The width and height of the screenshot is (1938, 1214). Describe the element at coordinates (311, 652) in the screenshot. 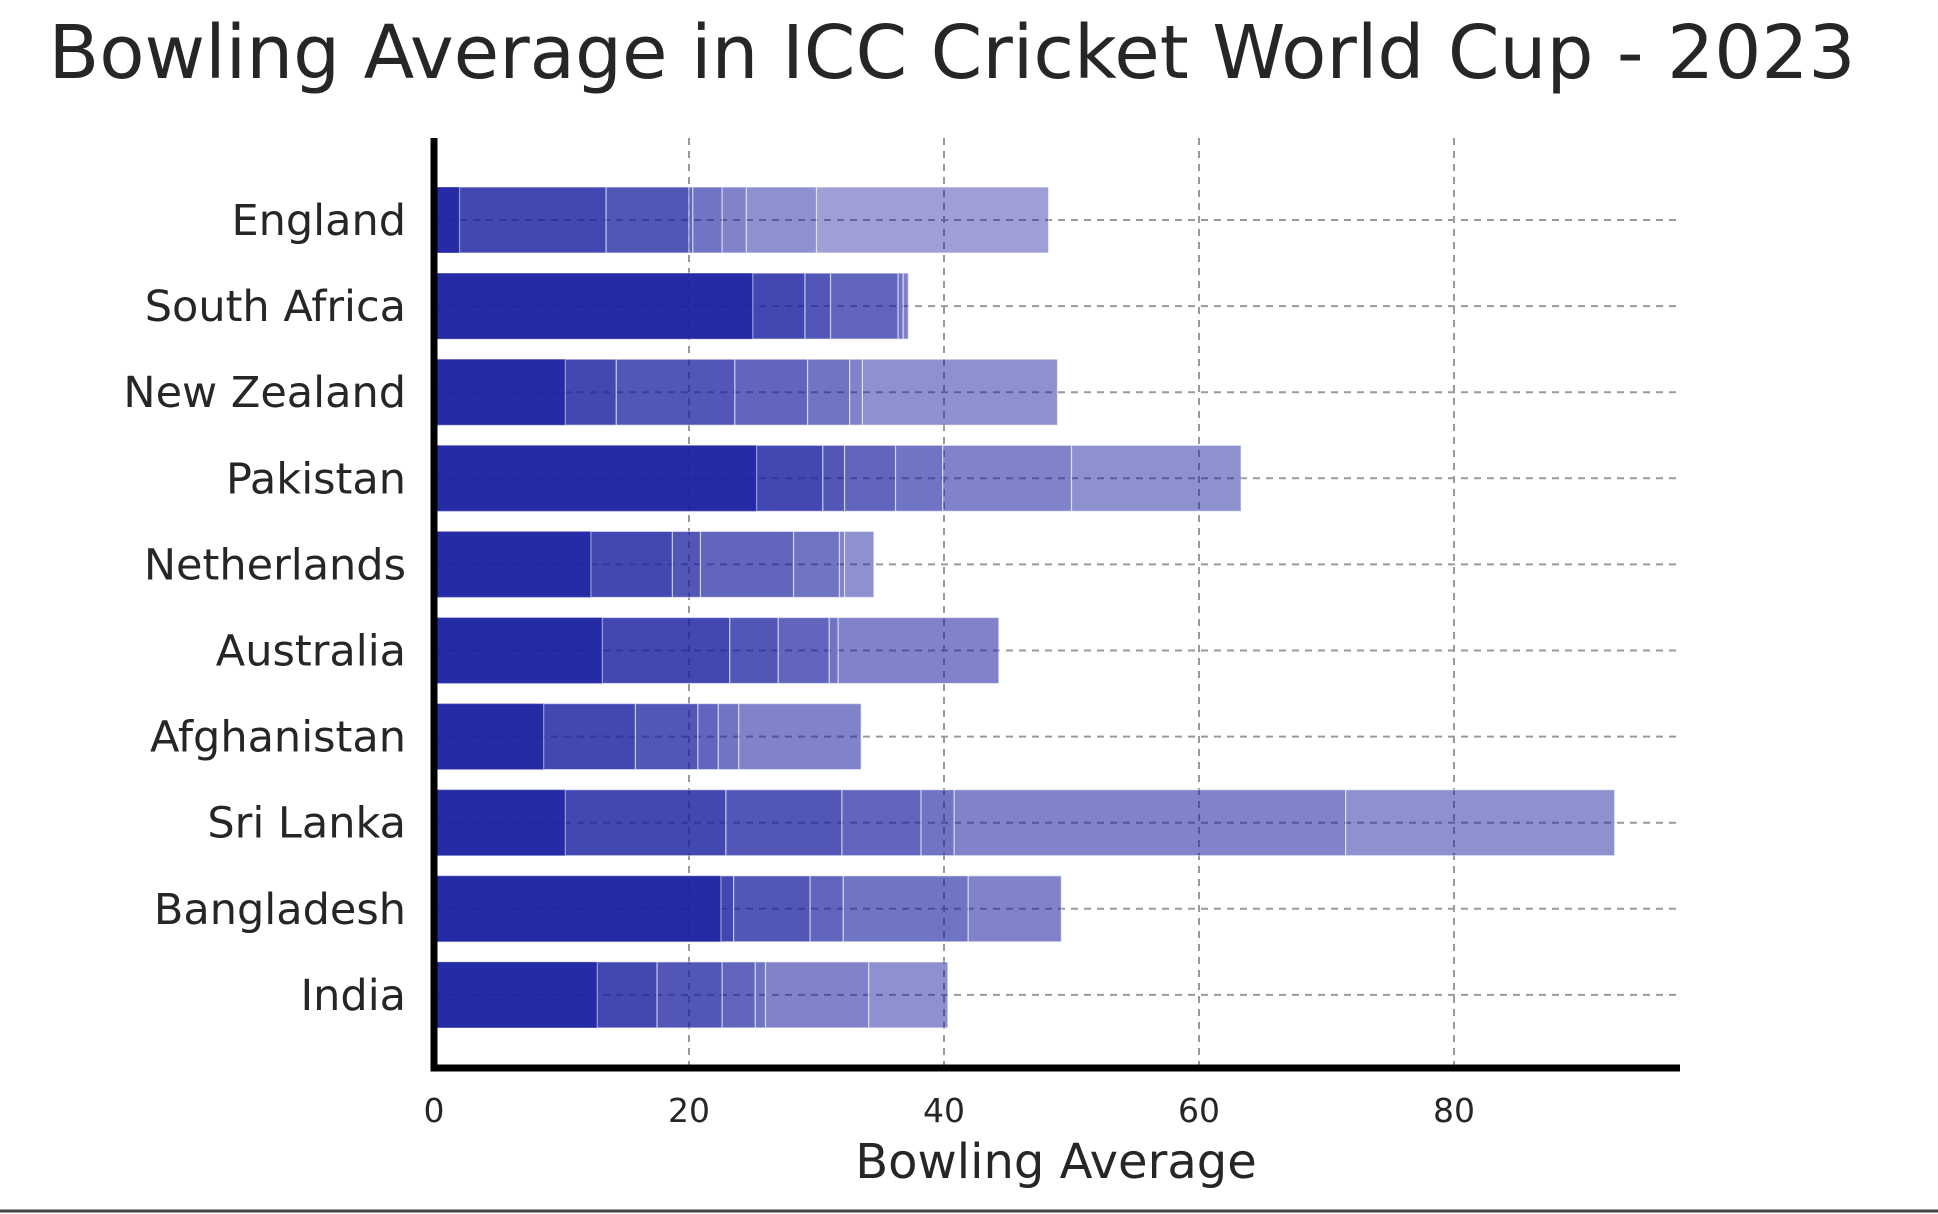

I see `category-label: Australia` at that location.